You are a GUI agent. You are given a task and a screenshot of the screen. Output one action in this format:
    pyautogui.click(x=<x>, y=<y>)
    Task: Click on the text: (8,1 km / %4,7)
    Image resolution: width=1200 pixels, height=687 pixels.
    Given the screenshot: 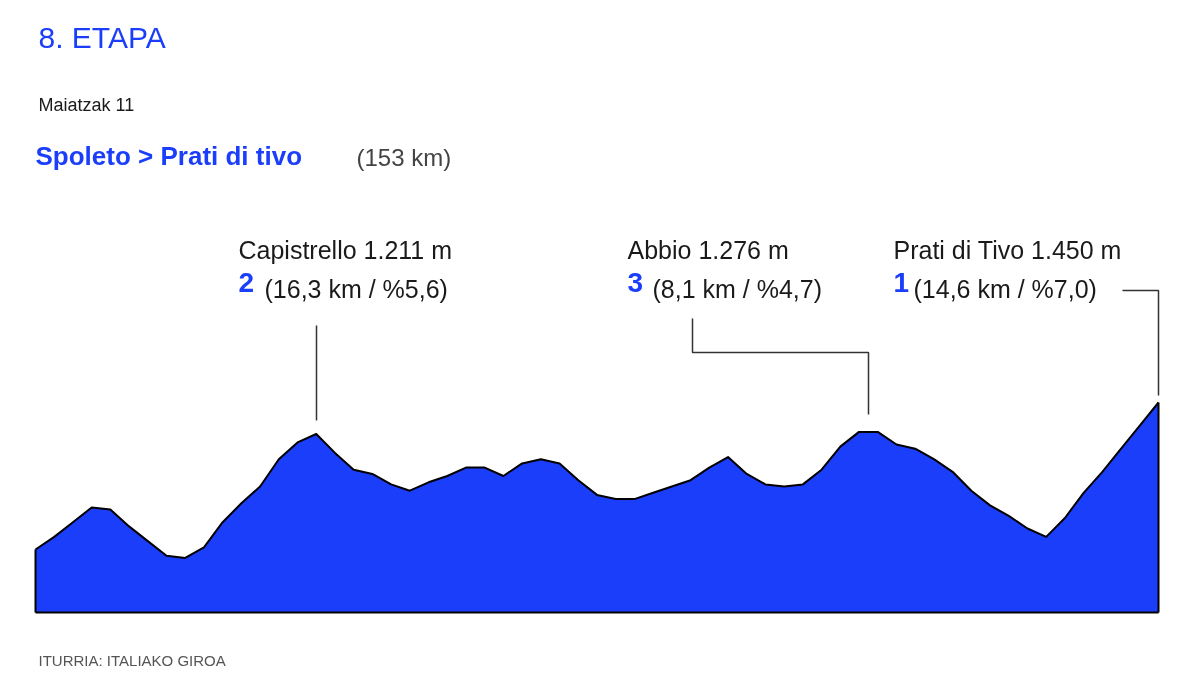 What is the action you would take?
    pyautogui.click(x=737, y=288)
    